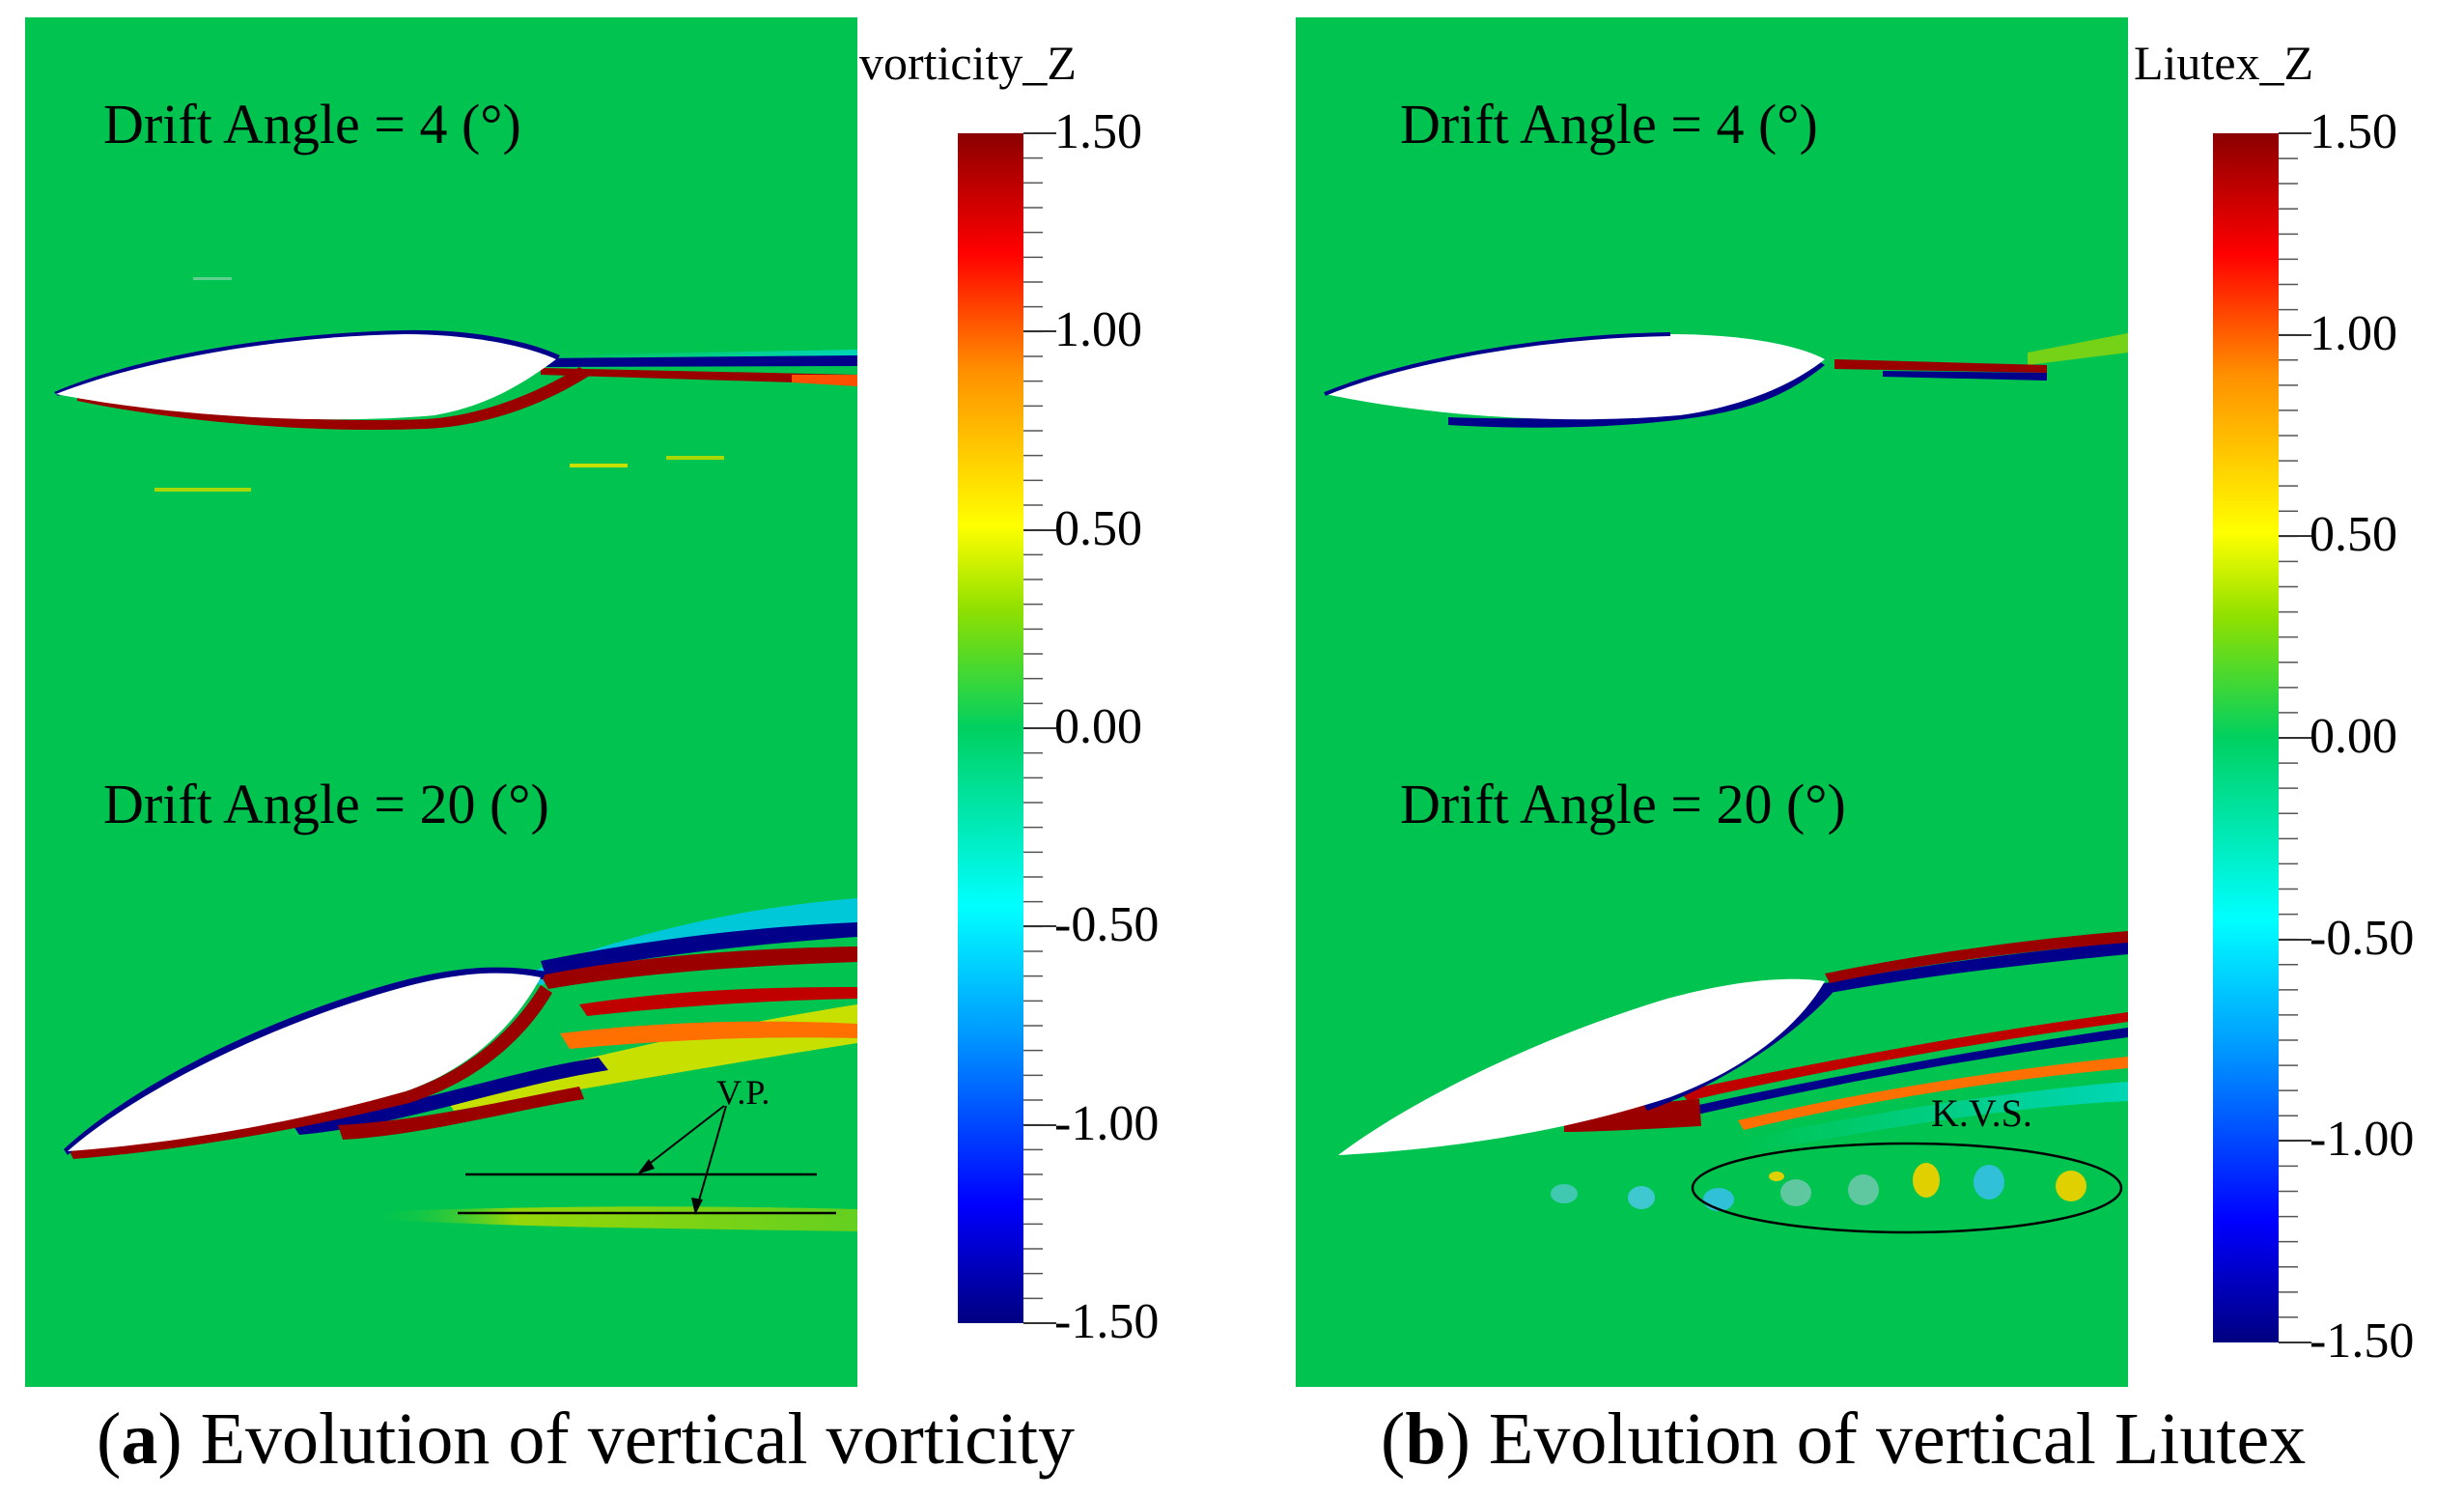 The height and width of the screenshot is (1497, 2464). I want to click on kvs-ellipse, so click(1907, 1188).